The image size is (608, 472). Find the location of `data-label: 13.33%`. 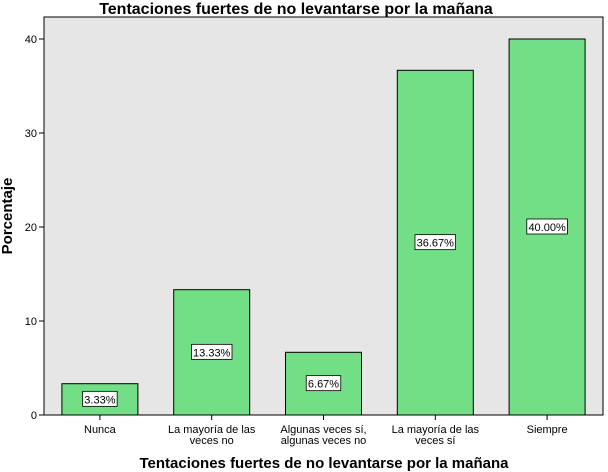

data-label: 13.33% is located at coordinates (212, 353).